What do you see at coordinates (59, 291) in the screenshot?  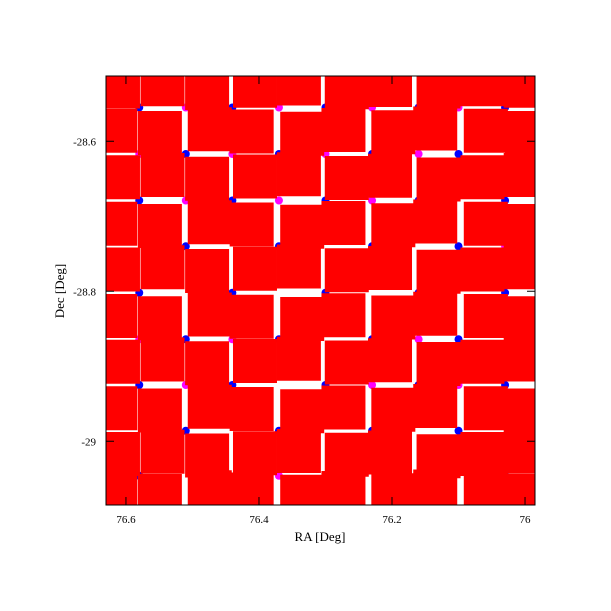 I see `y-axis-label: Dec [Deg]` at bounding box center [59, 291].